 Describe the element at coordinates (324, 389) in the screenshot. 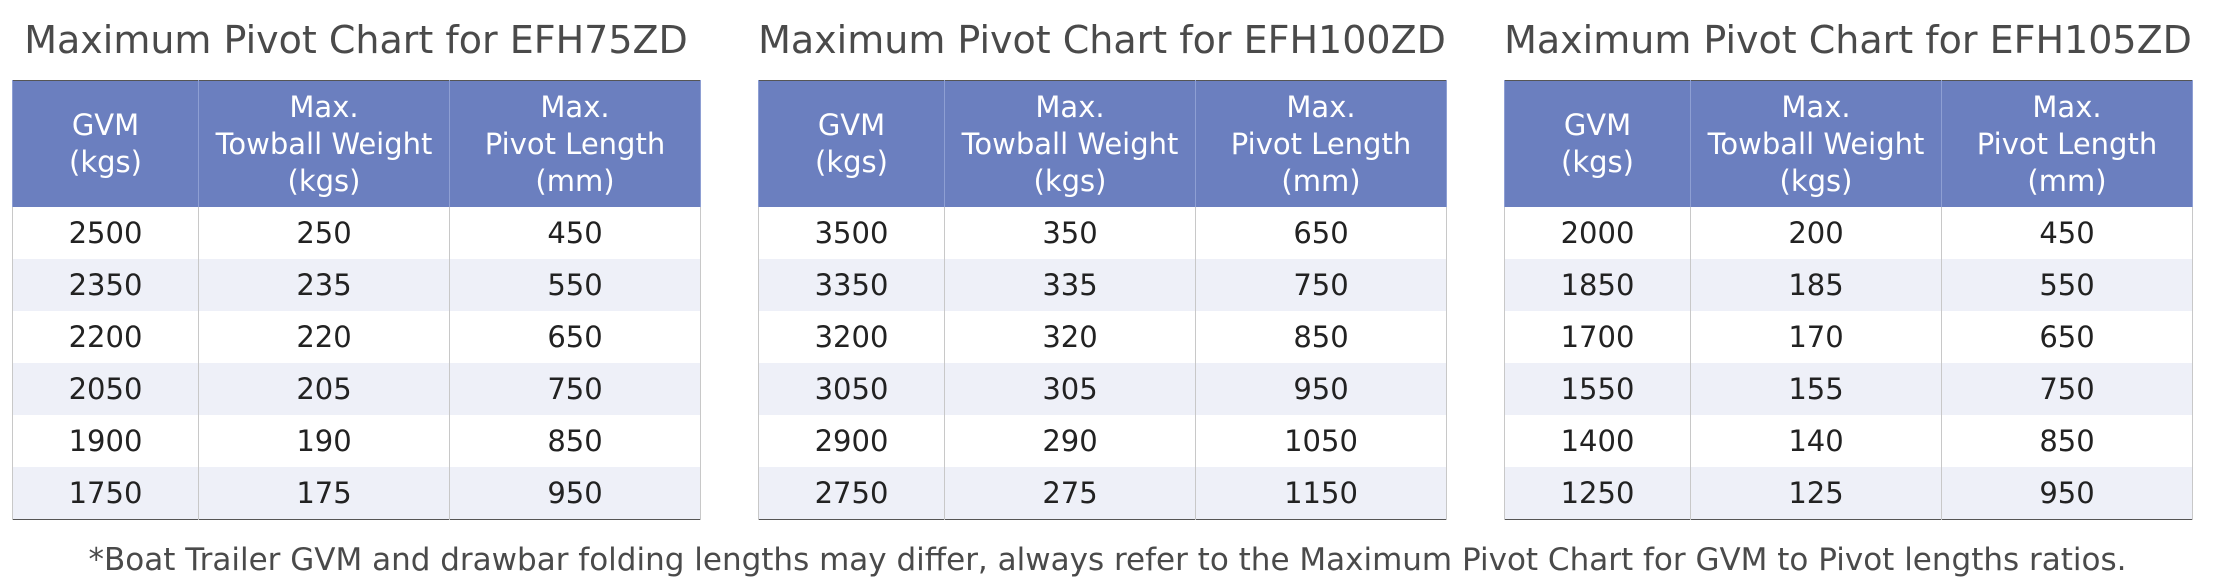

I see `towball-weight-cell: 205` at that location.